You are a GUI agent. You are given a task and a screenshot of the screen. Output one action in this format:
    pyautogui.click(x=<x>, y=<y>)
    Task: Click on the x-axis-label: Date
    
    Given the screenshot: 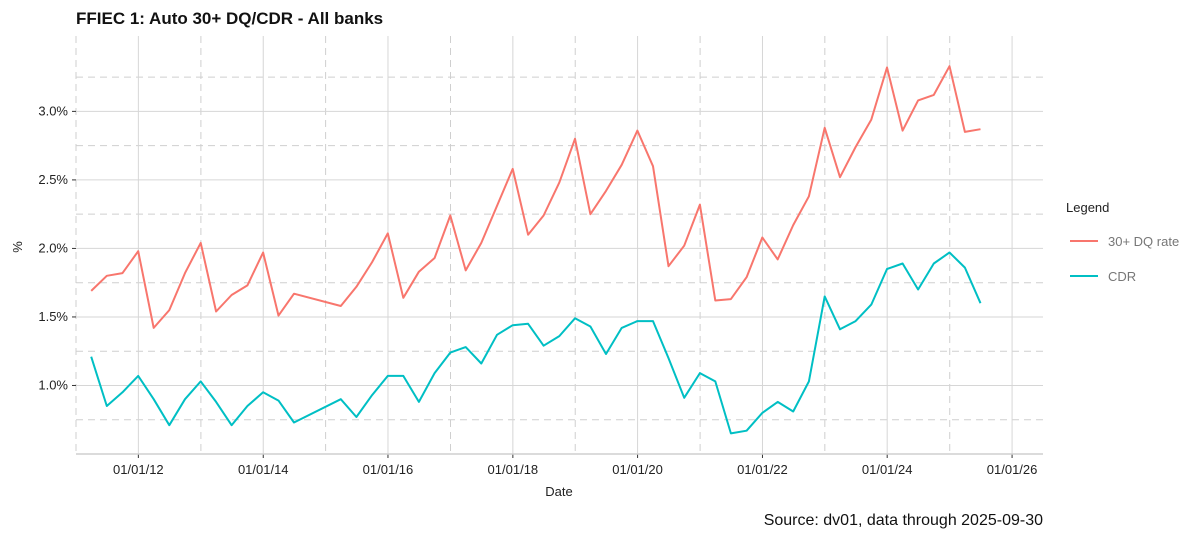 What is the action you would take?
    pyautogui.click(x=558, y=491)
    